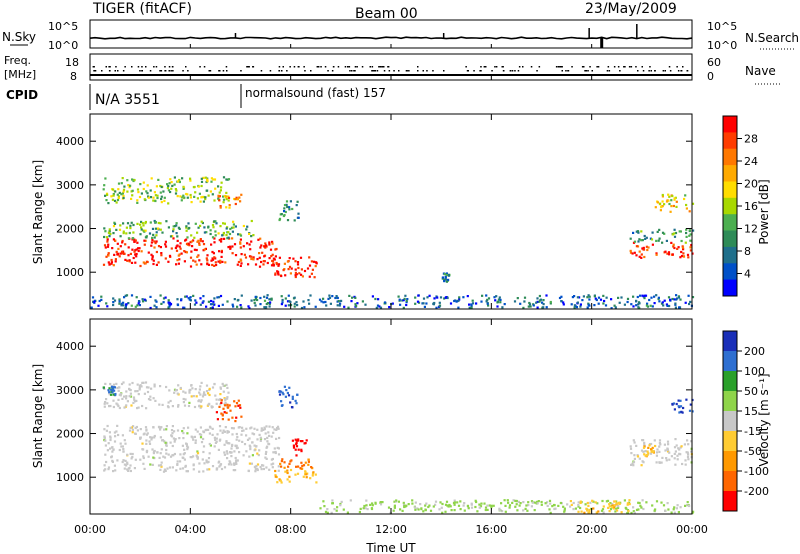 The image size is (800, 554). What do you see at coordinates (730, 206) in the screenshot?
I see `colorbar-swatch` at bounding box center [730, 206].